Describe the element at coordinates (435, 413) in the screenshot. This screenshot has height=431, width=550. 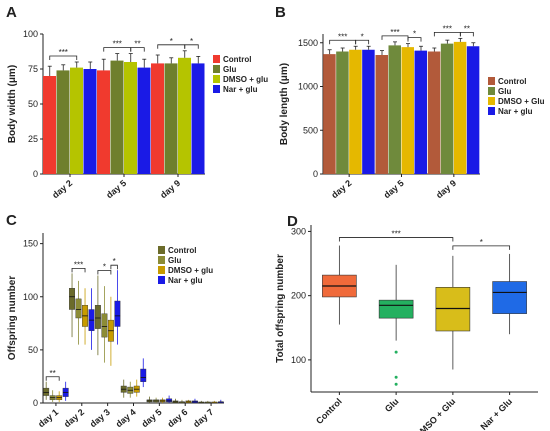
I see `x-tick-label-D: DMSO + Glu` at that location.